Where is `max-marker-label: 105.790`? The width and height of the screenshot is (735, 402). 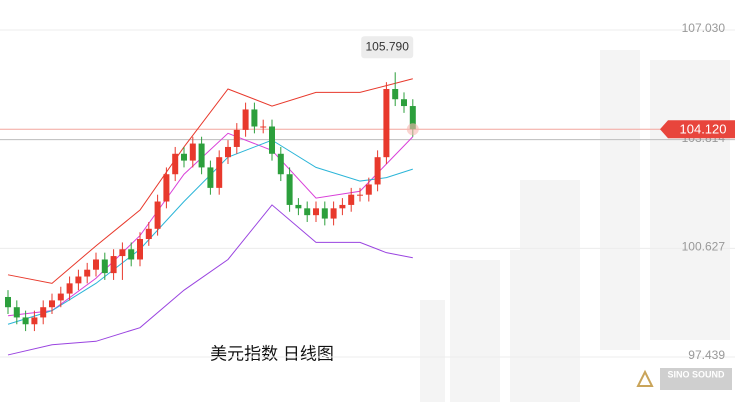
max-marker-label: 105.790 is located at coordinates (388, 46).